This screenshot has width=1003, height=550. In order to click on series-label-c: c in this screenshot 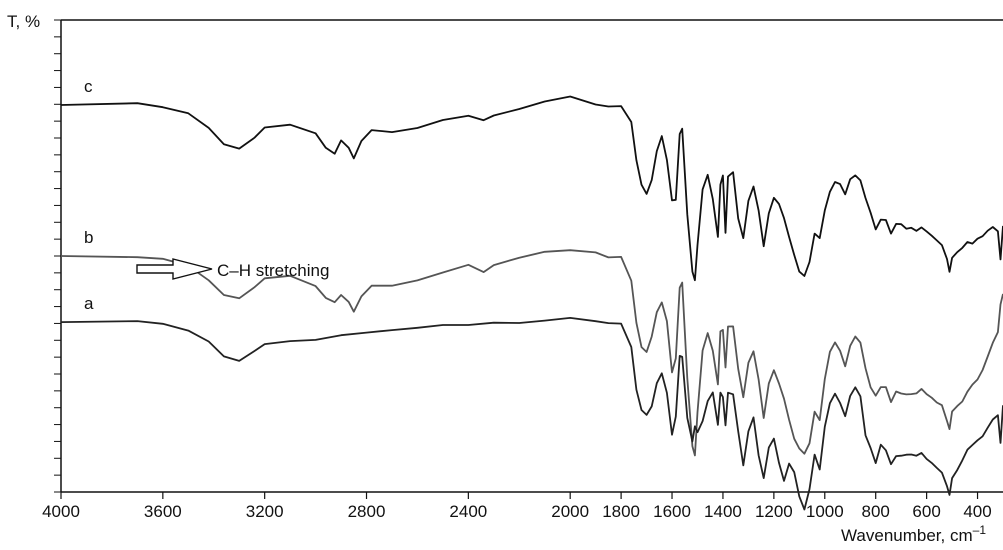, I will do `click(88, 86)`.